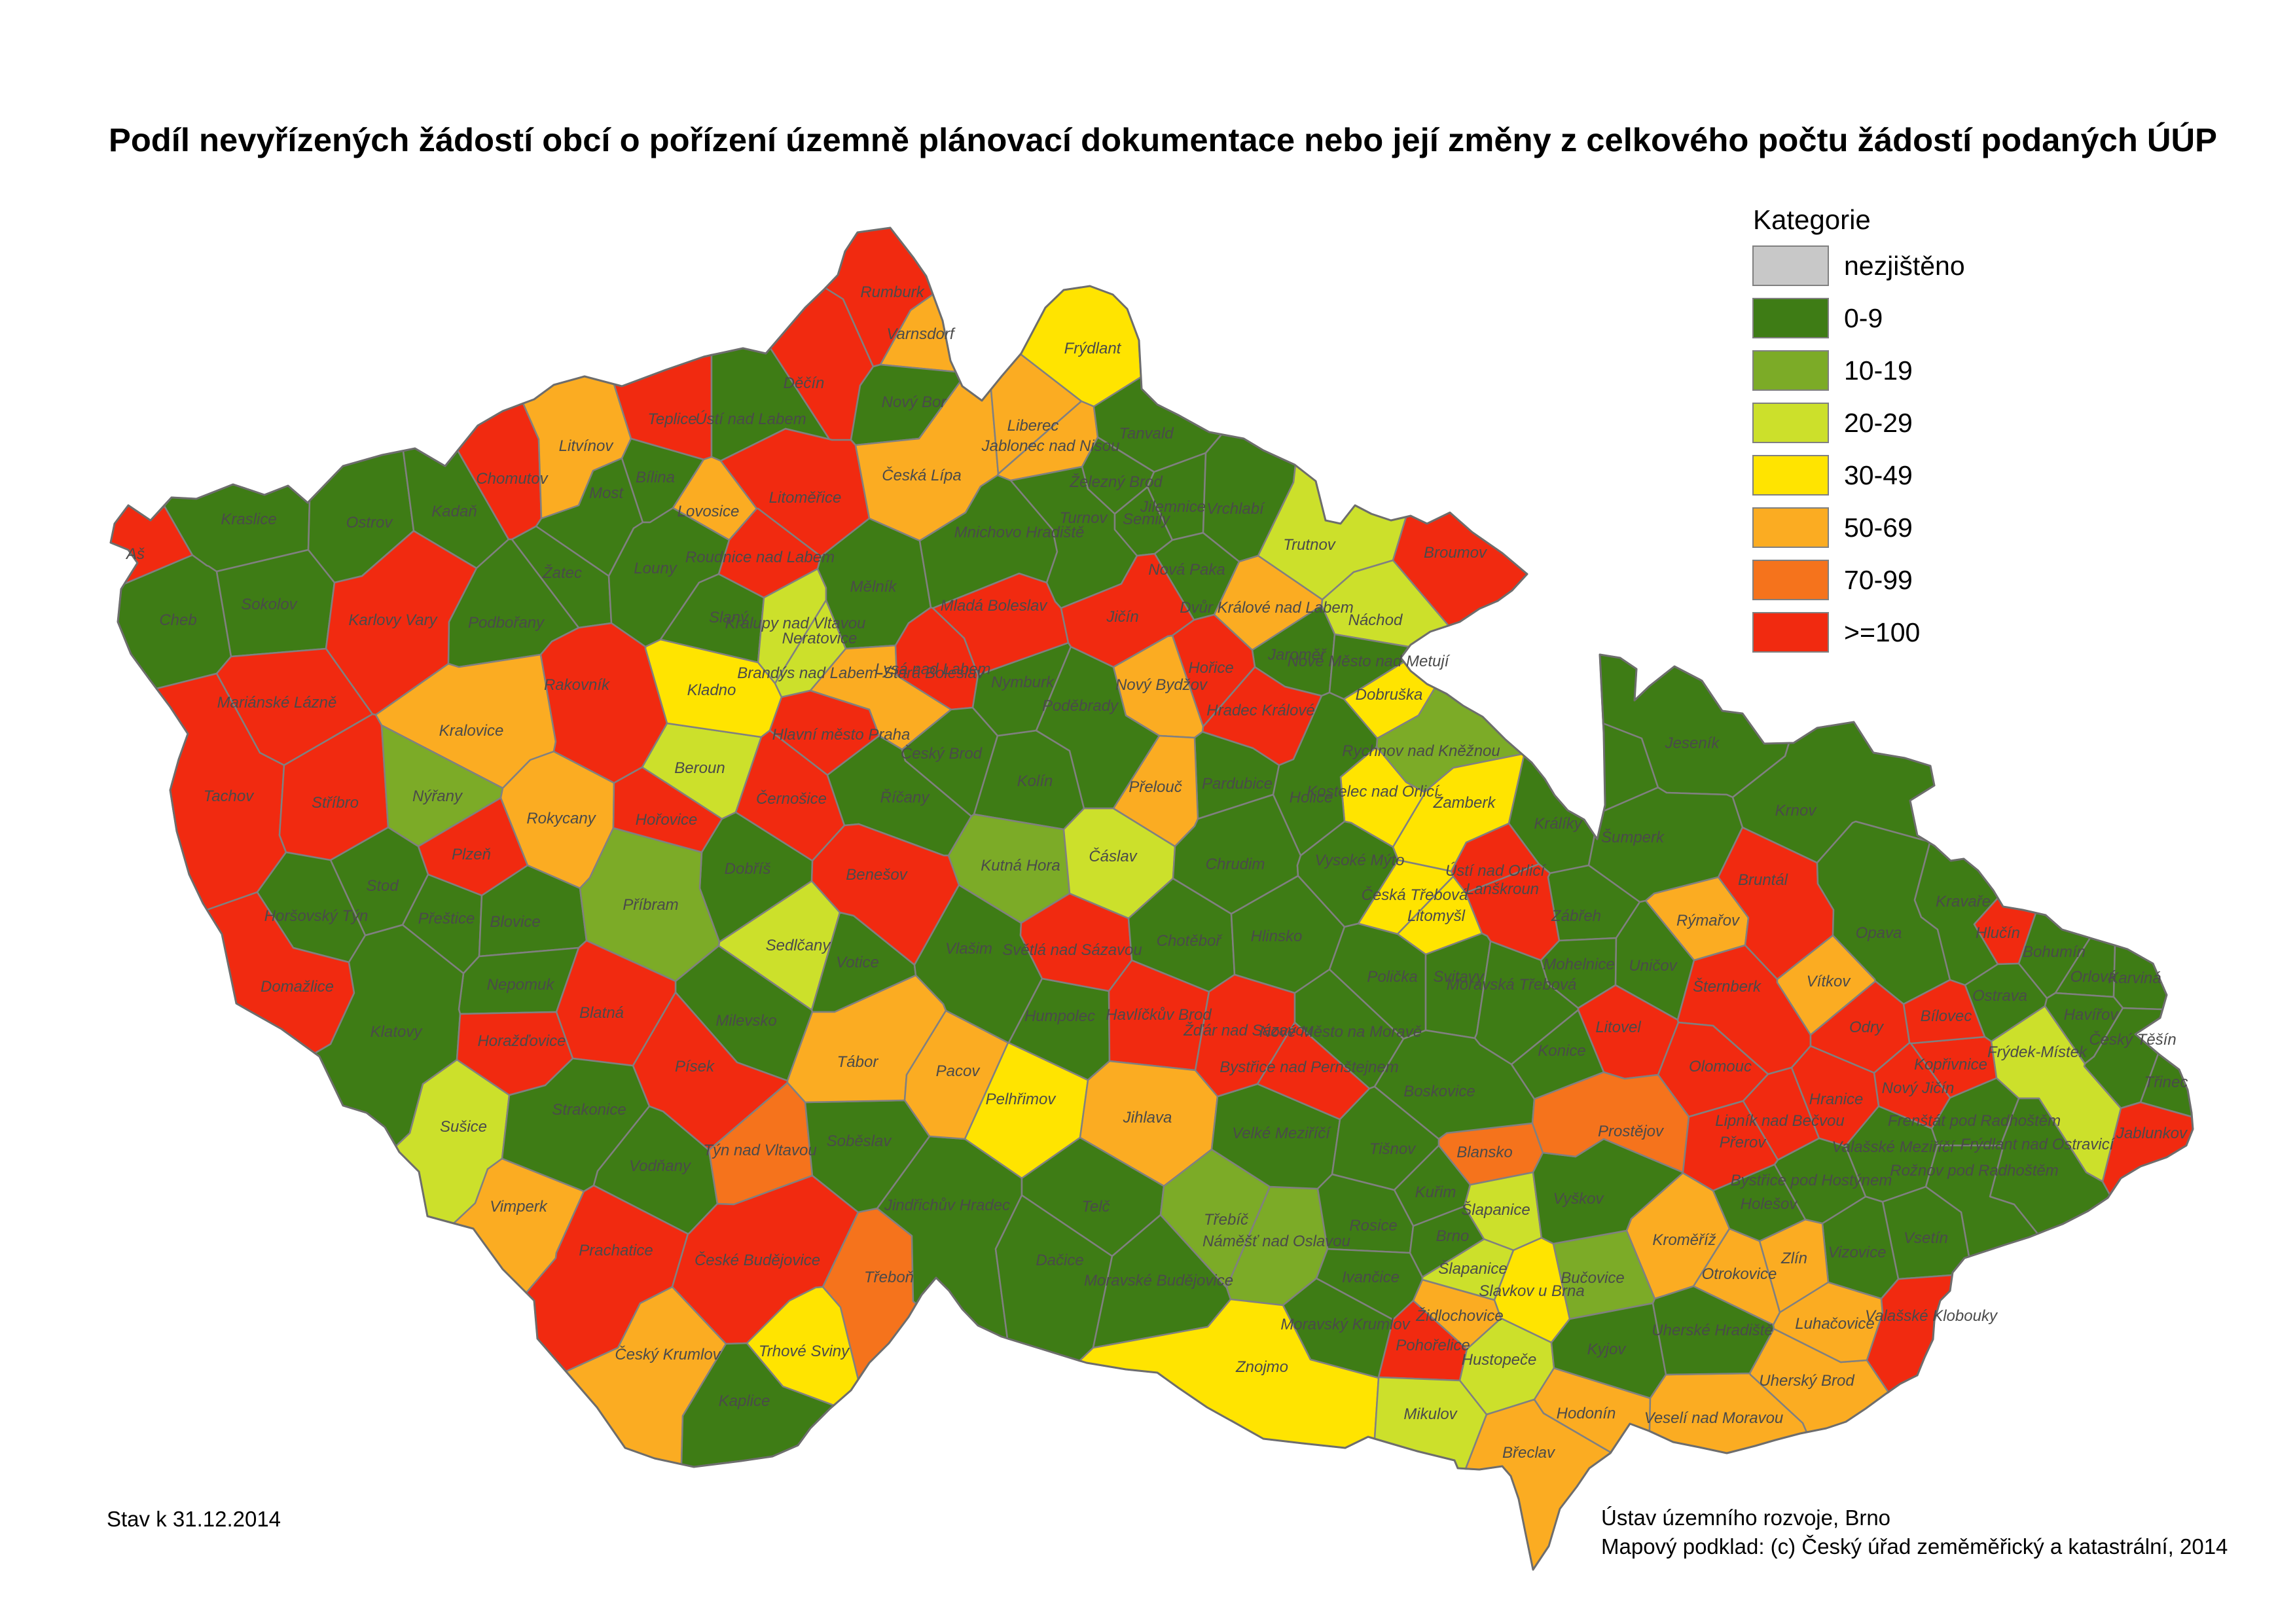 The height and width of the screenshot is (1624, 2295). I want to click on svg-text: Hlinsko, so click(1277, 936).